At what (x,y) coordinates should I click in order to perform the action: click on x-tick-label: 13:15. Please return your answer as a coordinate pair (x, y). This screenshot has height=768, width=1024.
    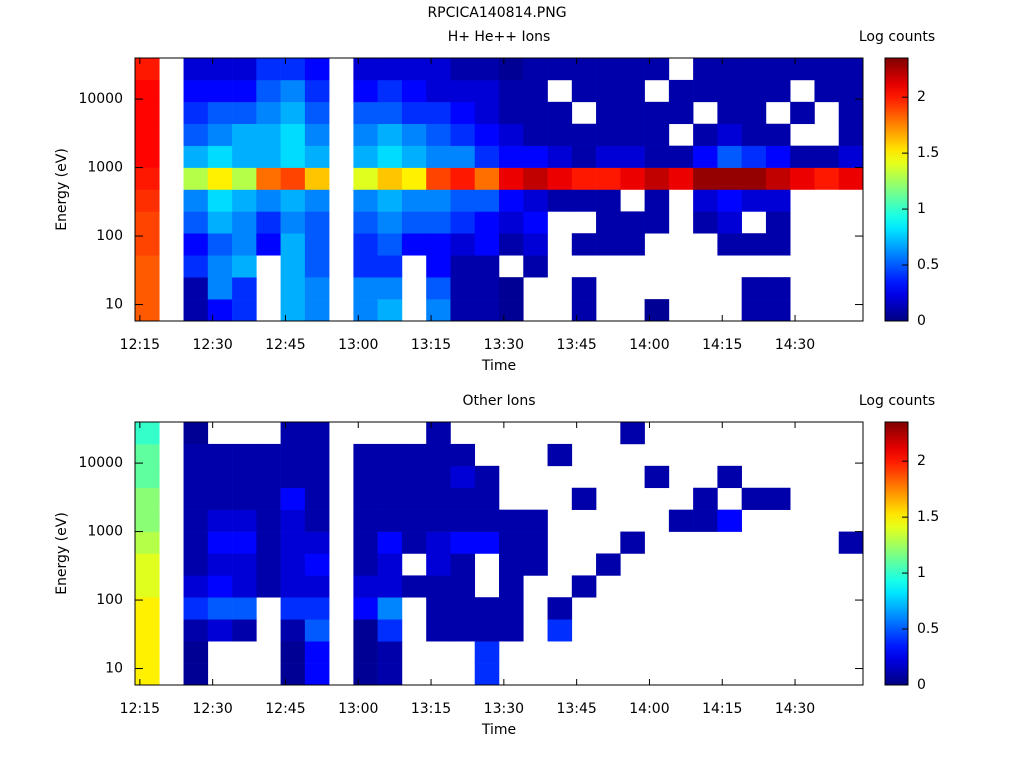
    Looking at the image, I should click on (431, 709).